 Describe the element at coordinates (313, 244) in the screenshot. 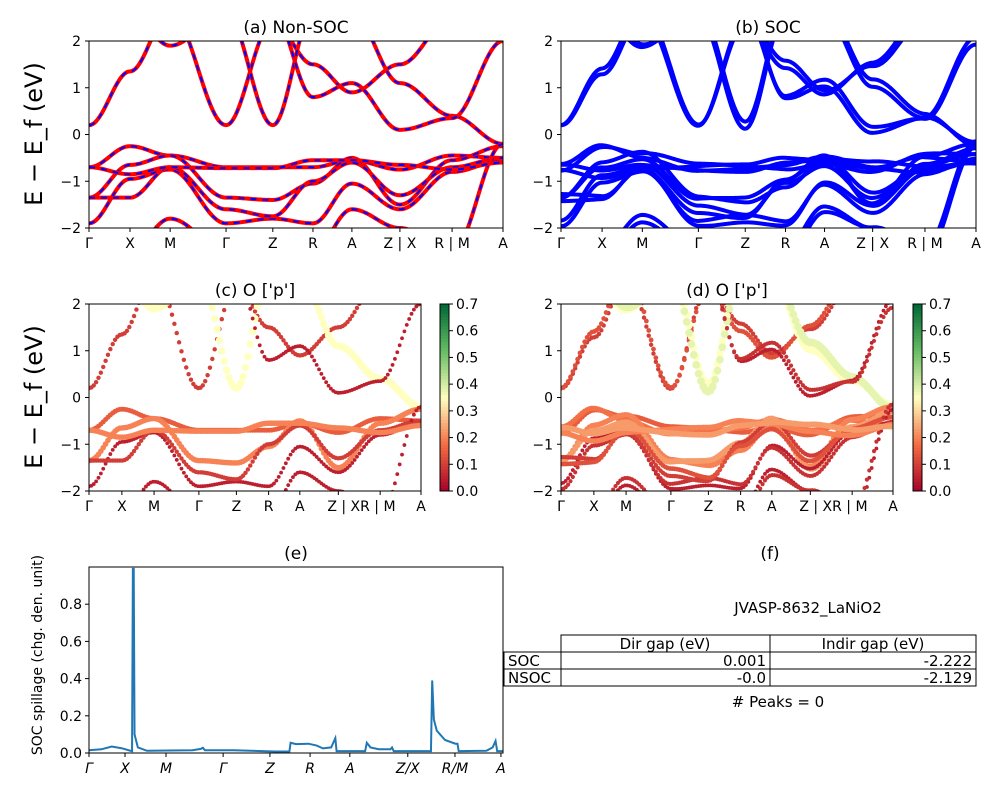

I see `x-tick-label: R` at that location.